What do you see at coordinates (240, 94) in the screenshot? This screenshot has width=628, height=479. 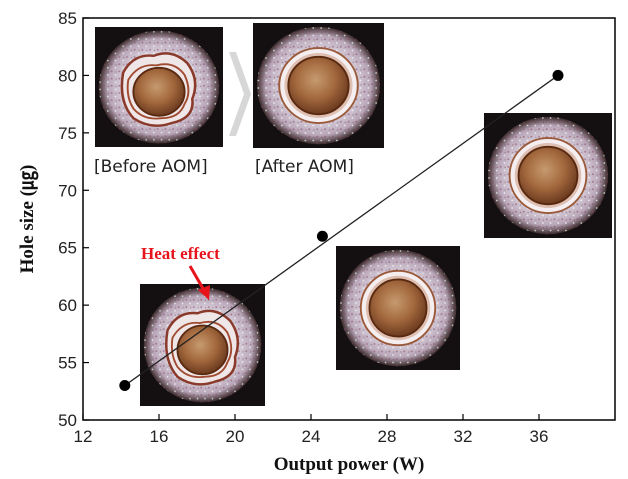 I see `arrow-shape` at bounding box center [240, 94].